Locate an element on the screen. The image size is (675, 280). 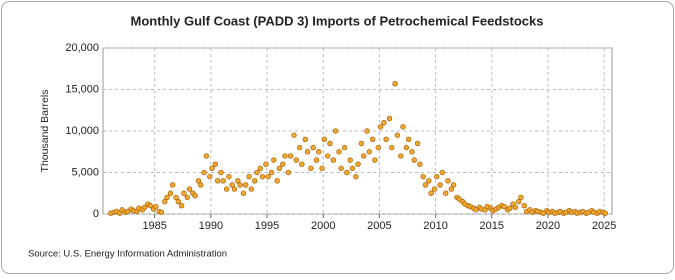
x-tick-label: 2010 is located at coordinates (435, 226).